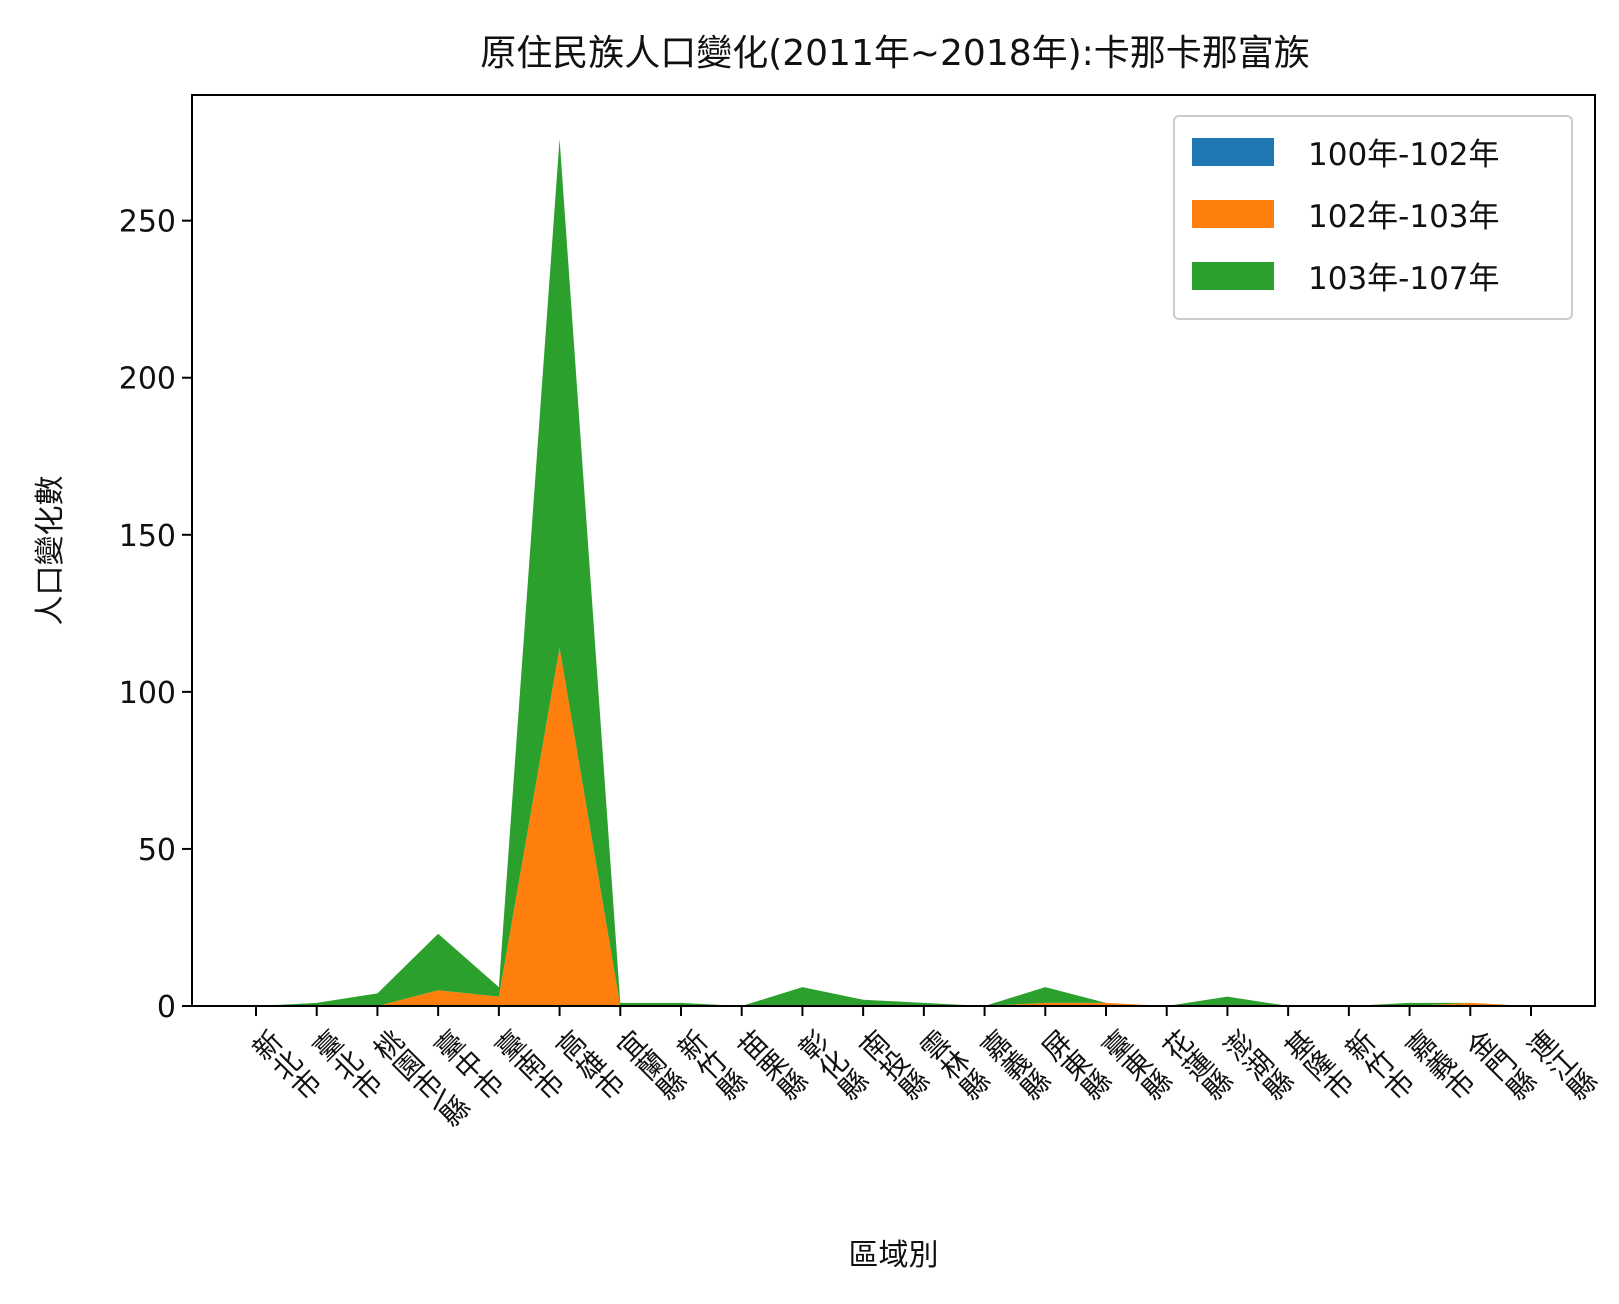 Image resolution: width=1619 pixels, height=1304 pixels. I want to click on x-tick-label-text: 苗栗縣, so click(771, 1065).